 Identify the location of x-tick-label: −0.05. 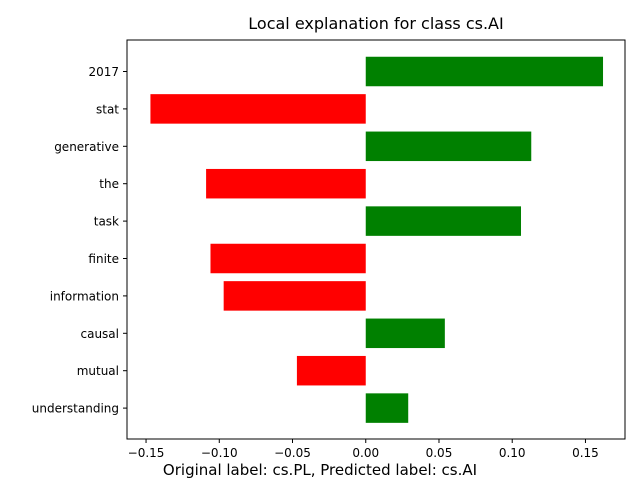
(292, 453).